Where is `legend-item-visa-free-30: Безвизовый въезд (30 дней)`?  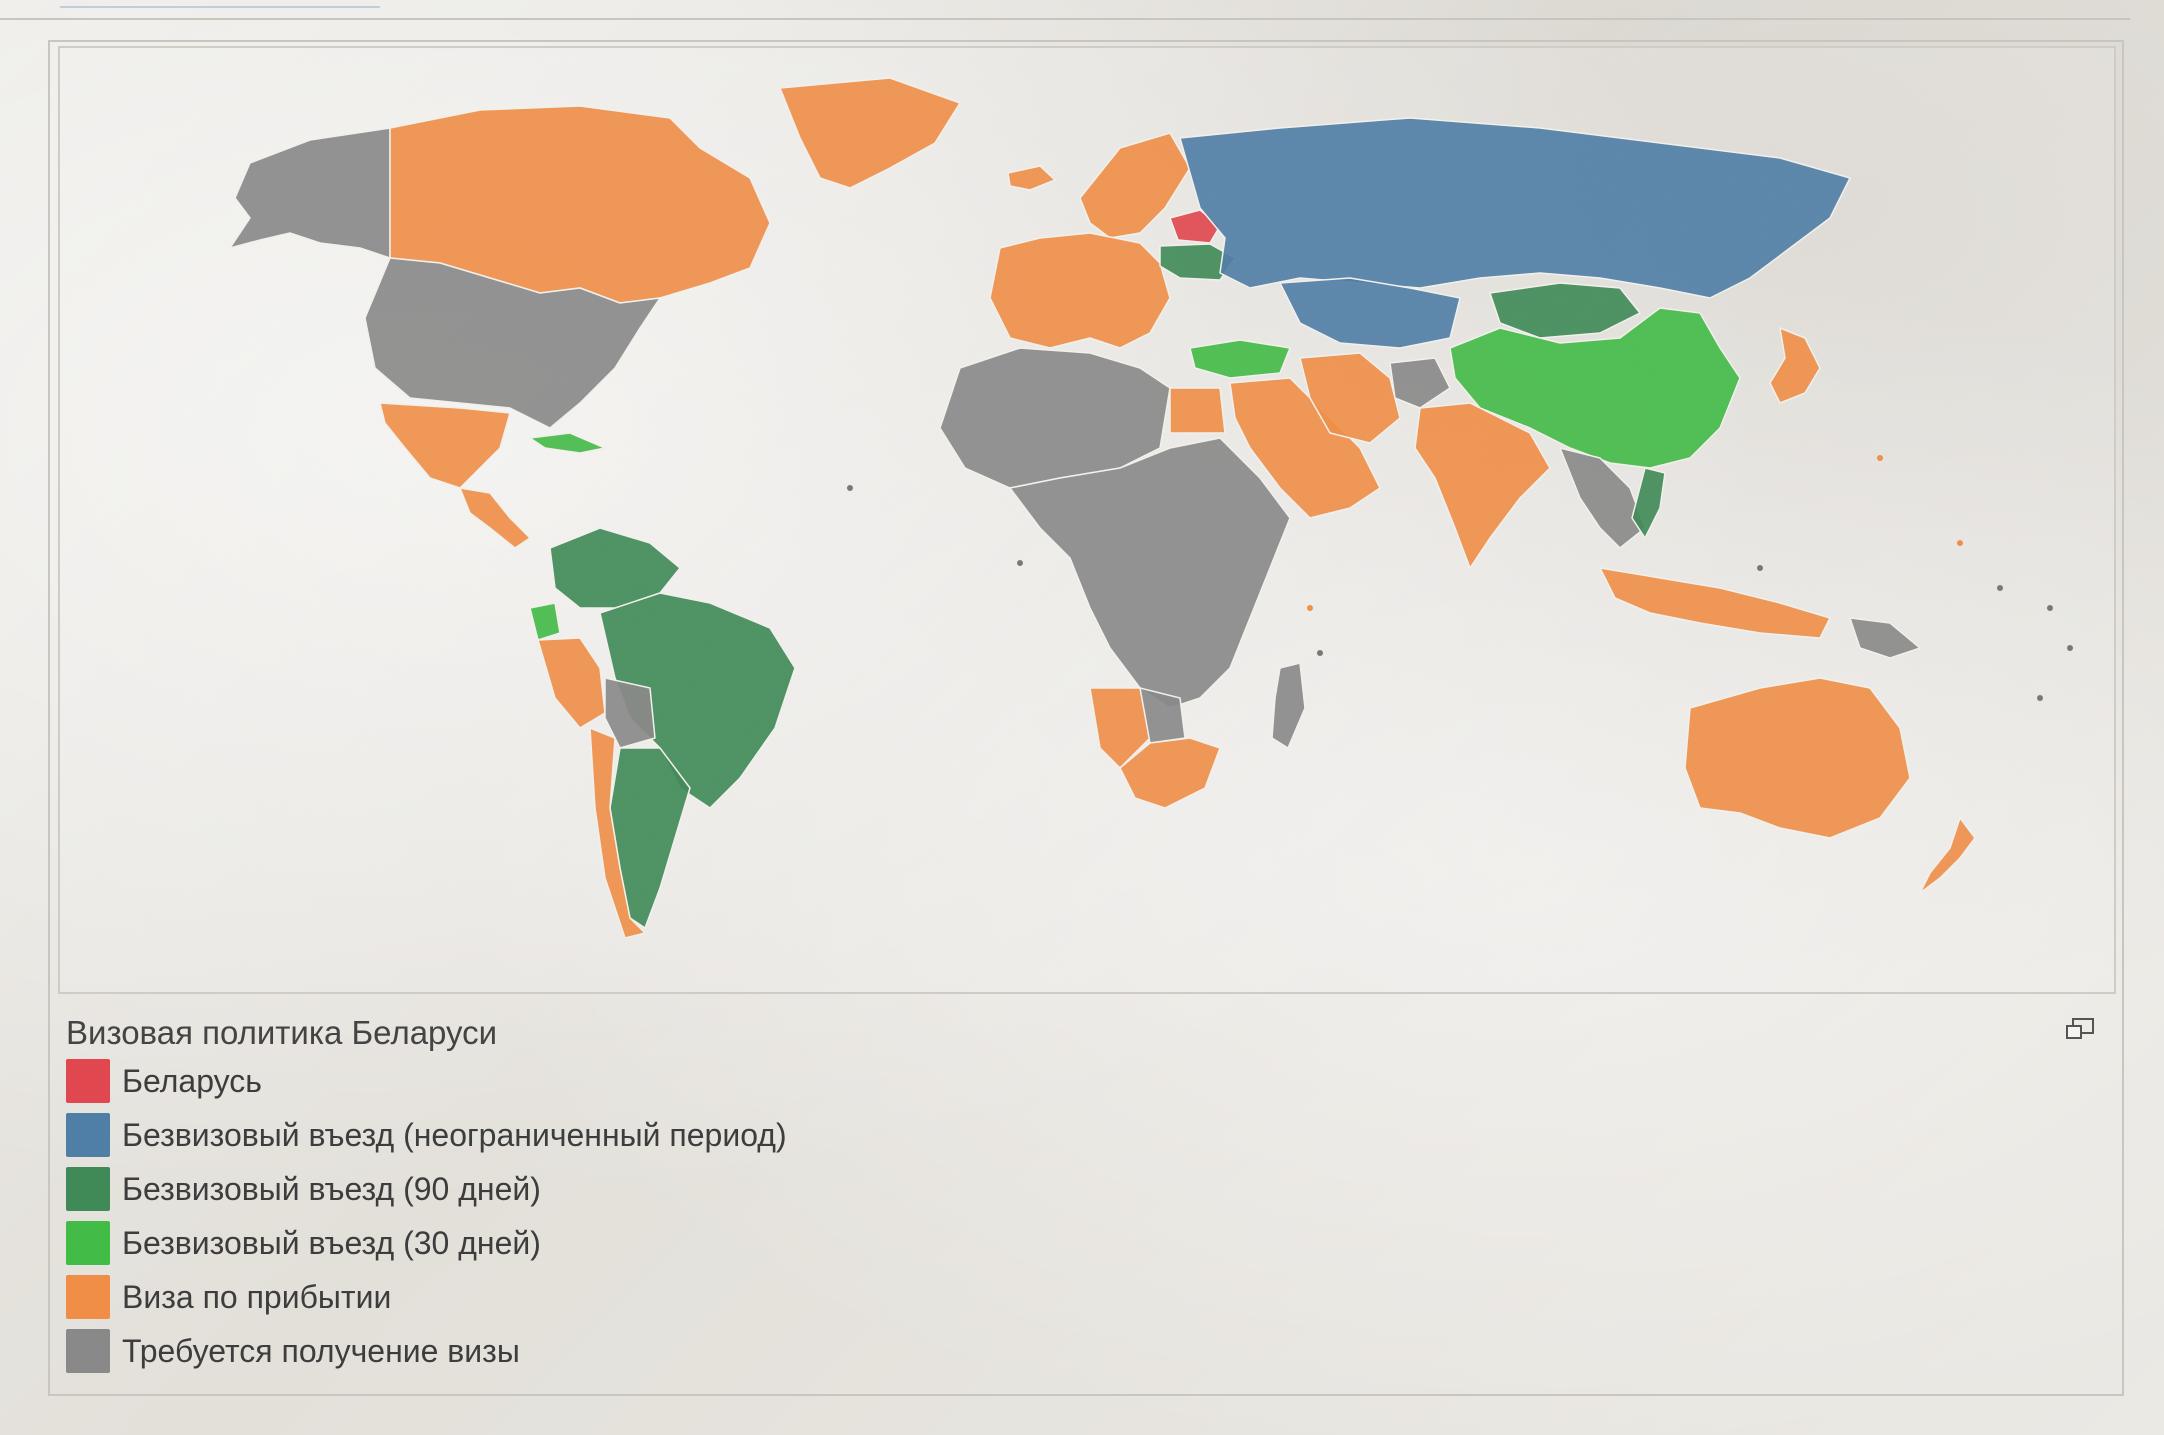
legend-item-visa-free-30: Безвизовый въезд (30 дней) is located at coordinates (426, 1243).